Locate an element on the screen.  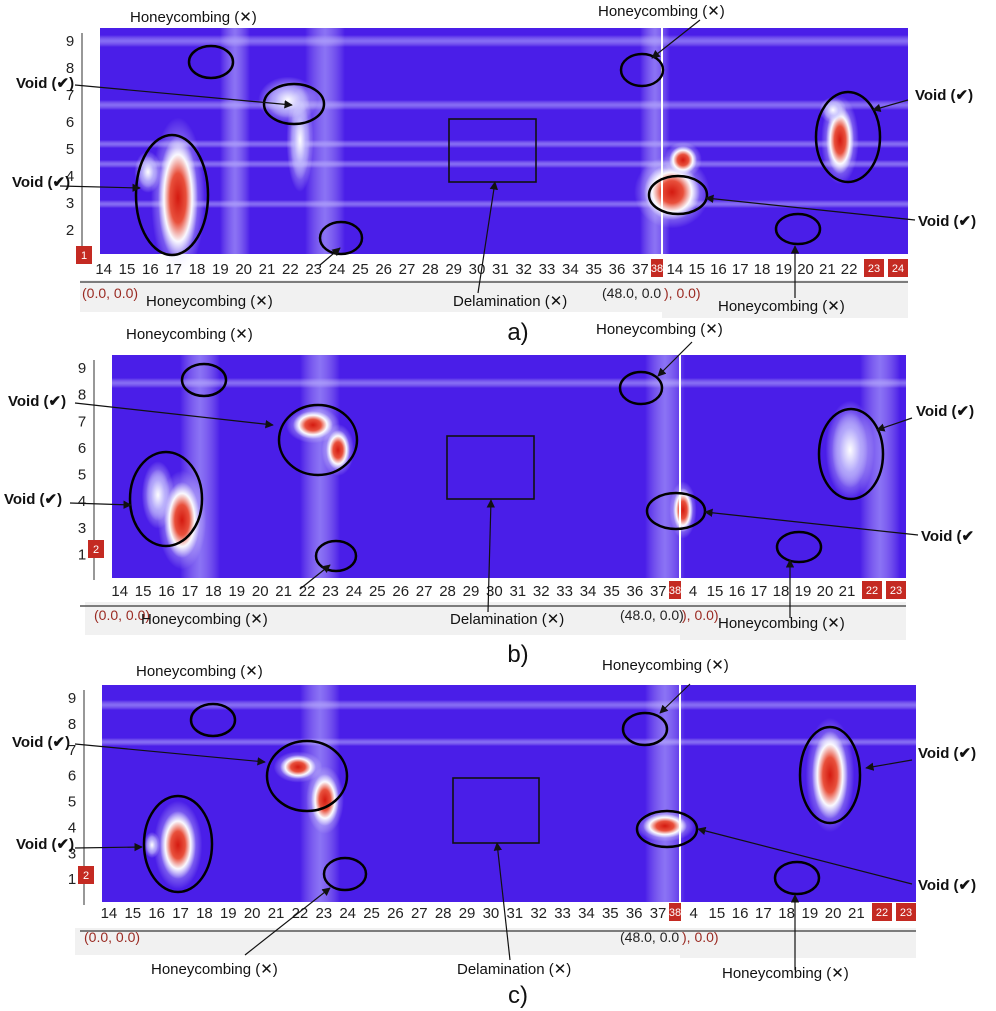
x-tick-label: 35 is located at coordinates (611, 591).